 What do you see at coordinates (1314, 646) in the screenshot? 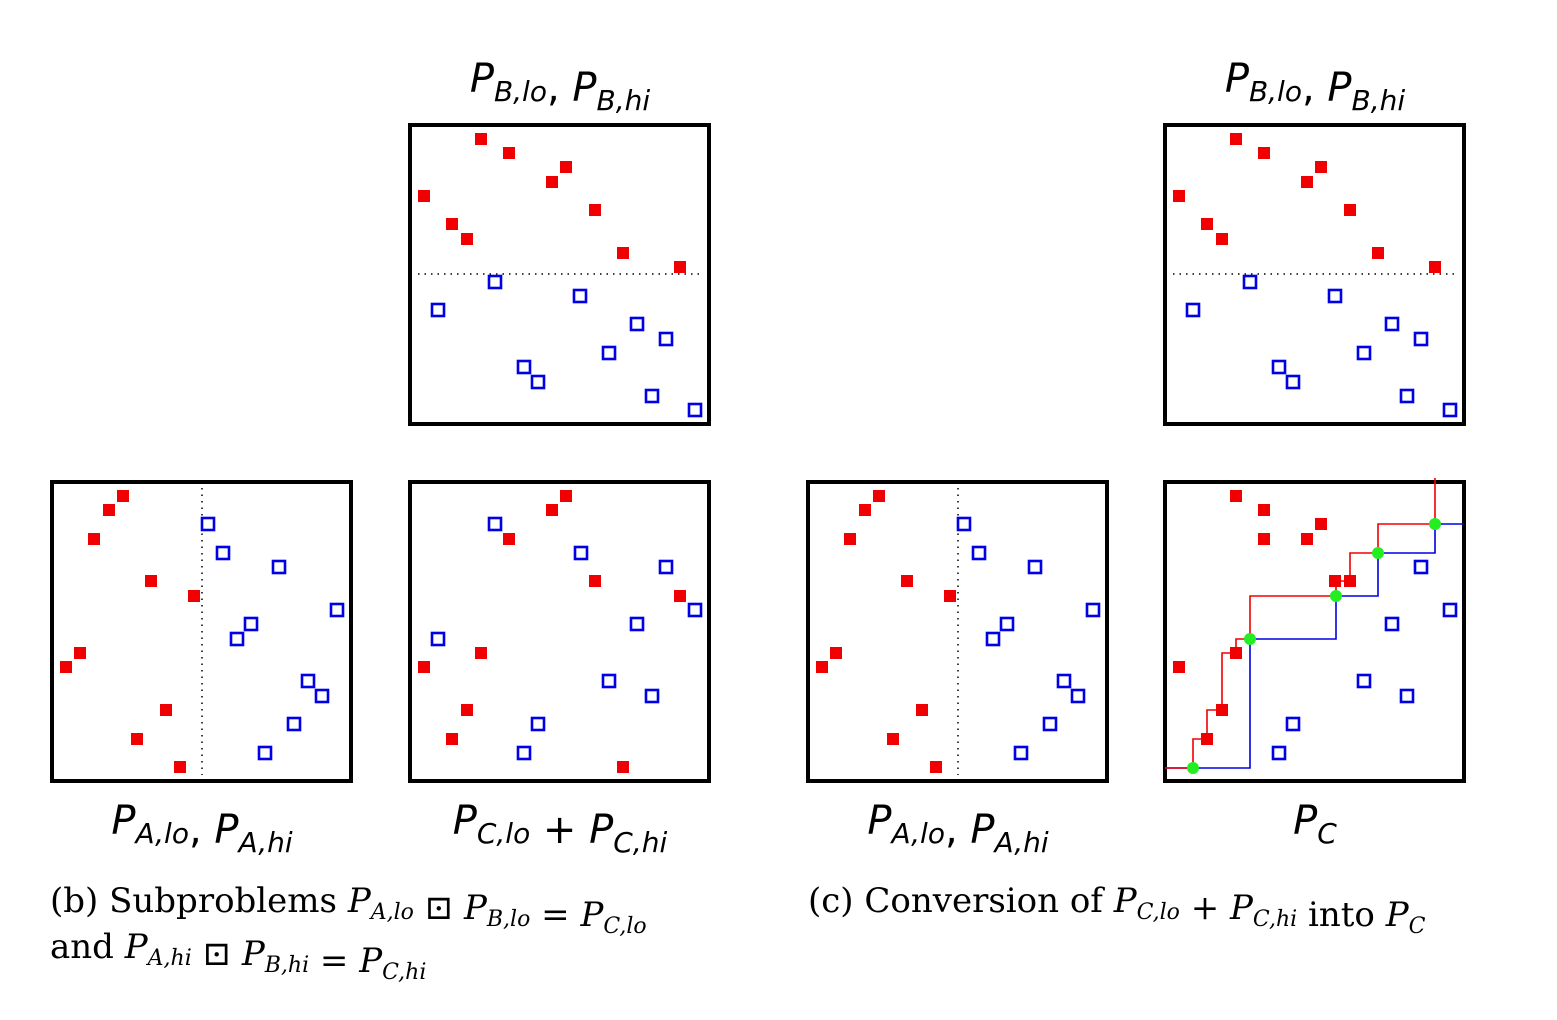
I see `blue-staircase` at bounding box center [1314, 646].